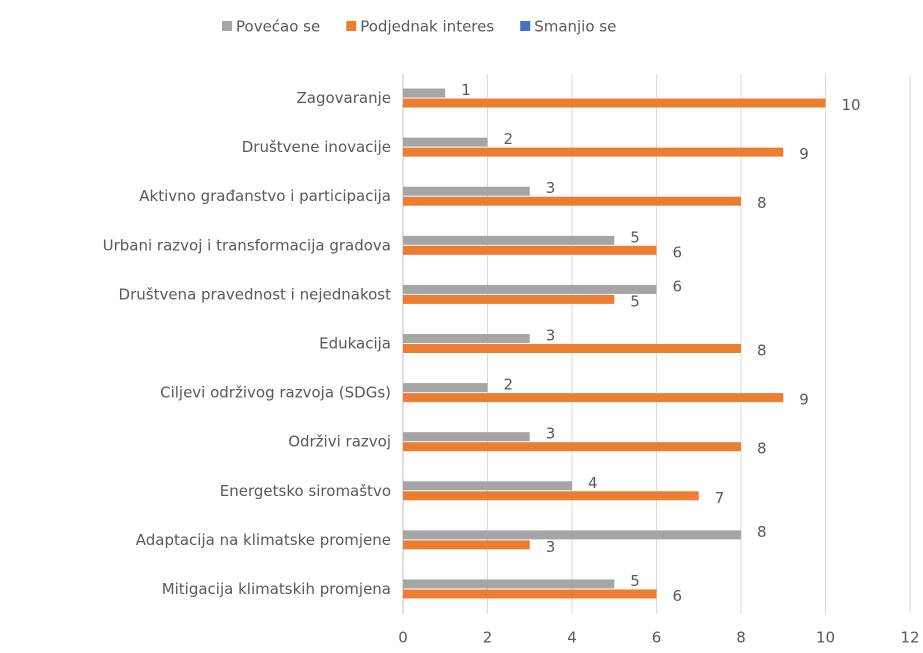 The width and height of the screenshot is (923, 653). I want to click on legend-label: Smanjio se, so click(575, 27).